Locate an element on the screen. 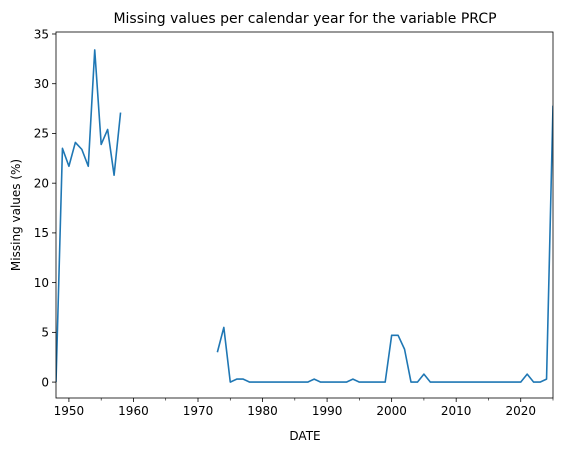 This screenshot has width=563, height=453. y-tick-label: 15 is located at coordinates (41, 233).